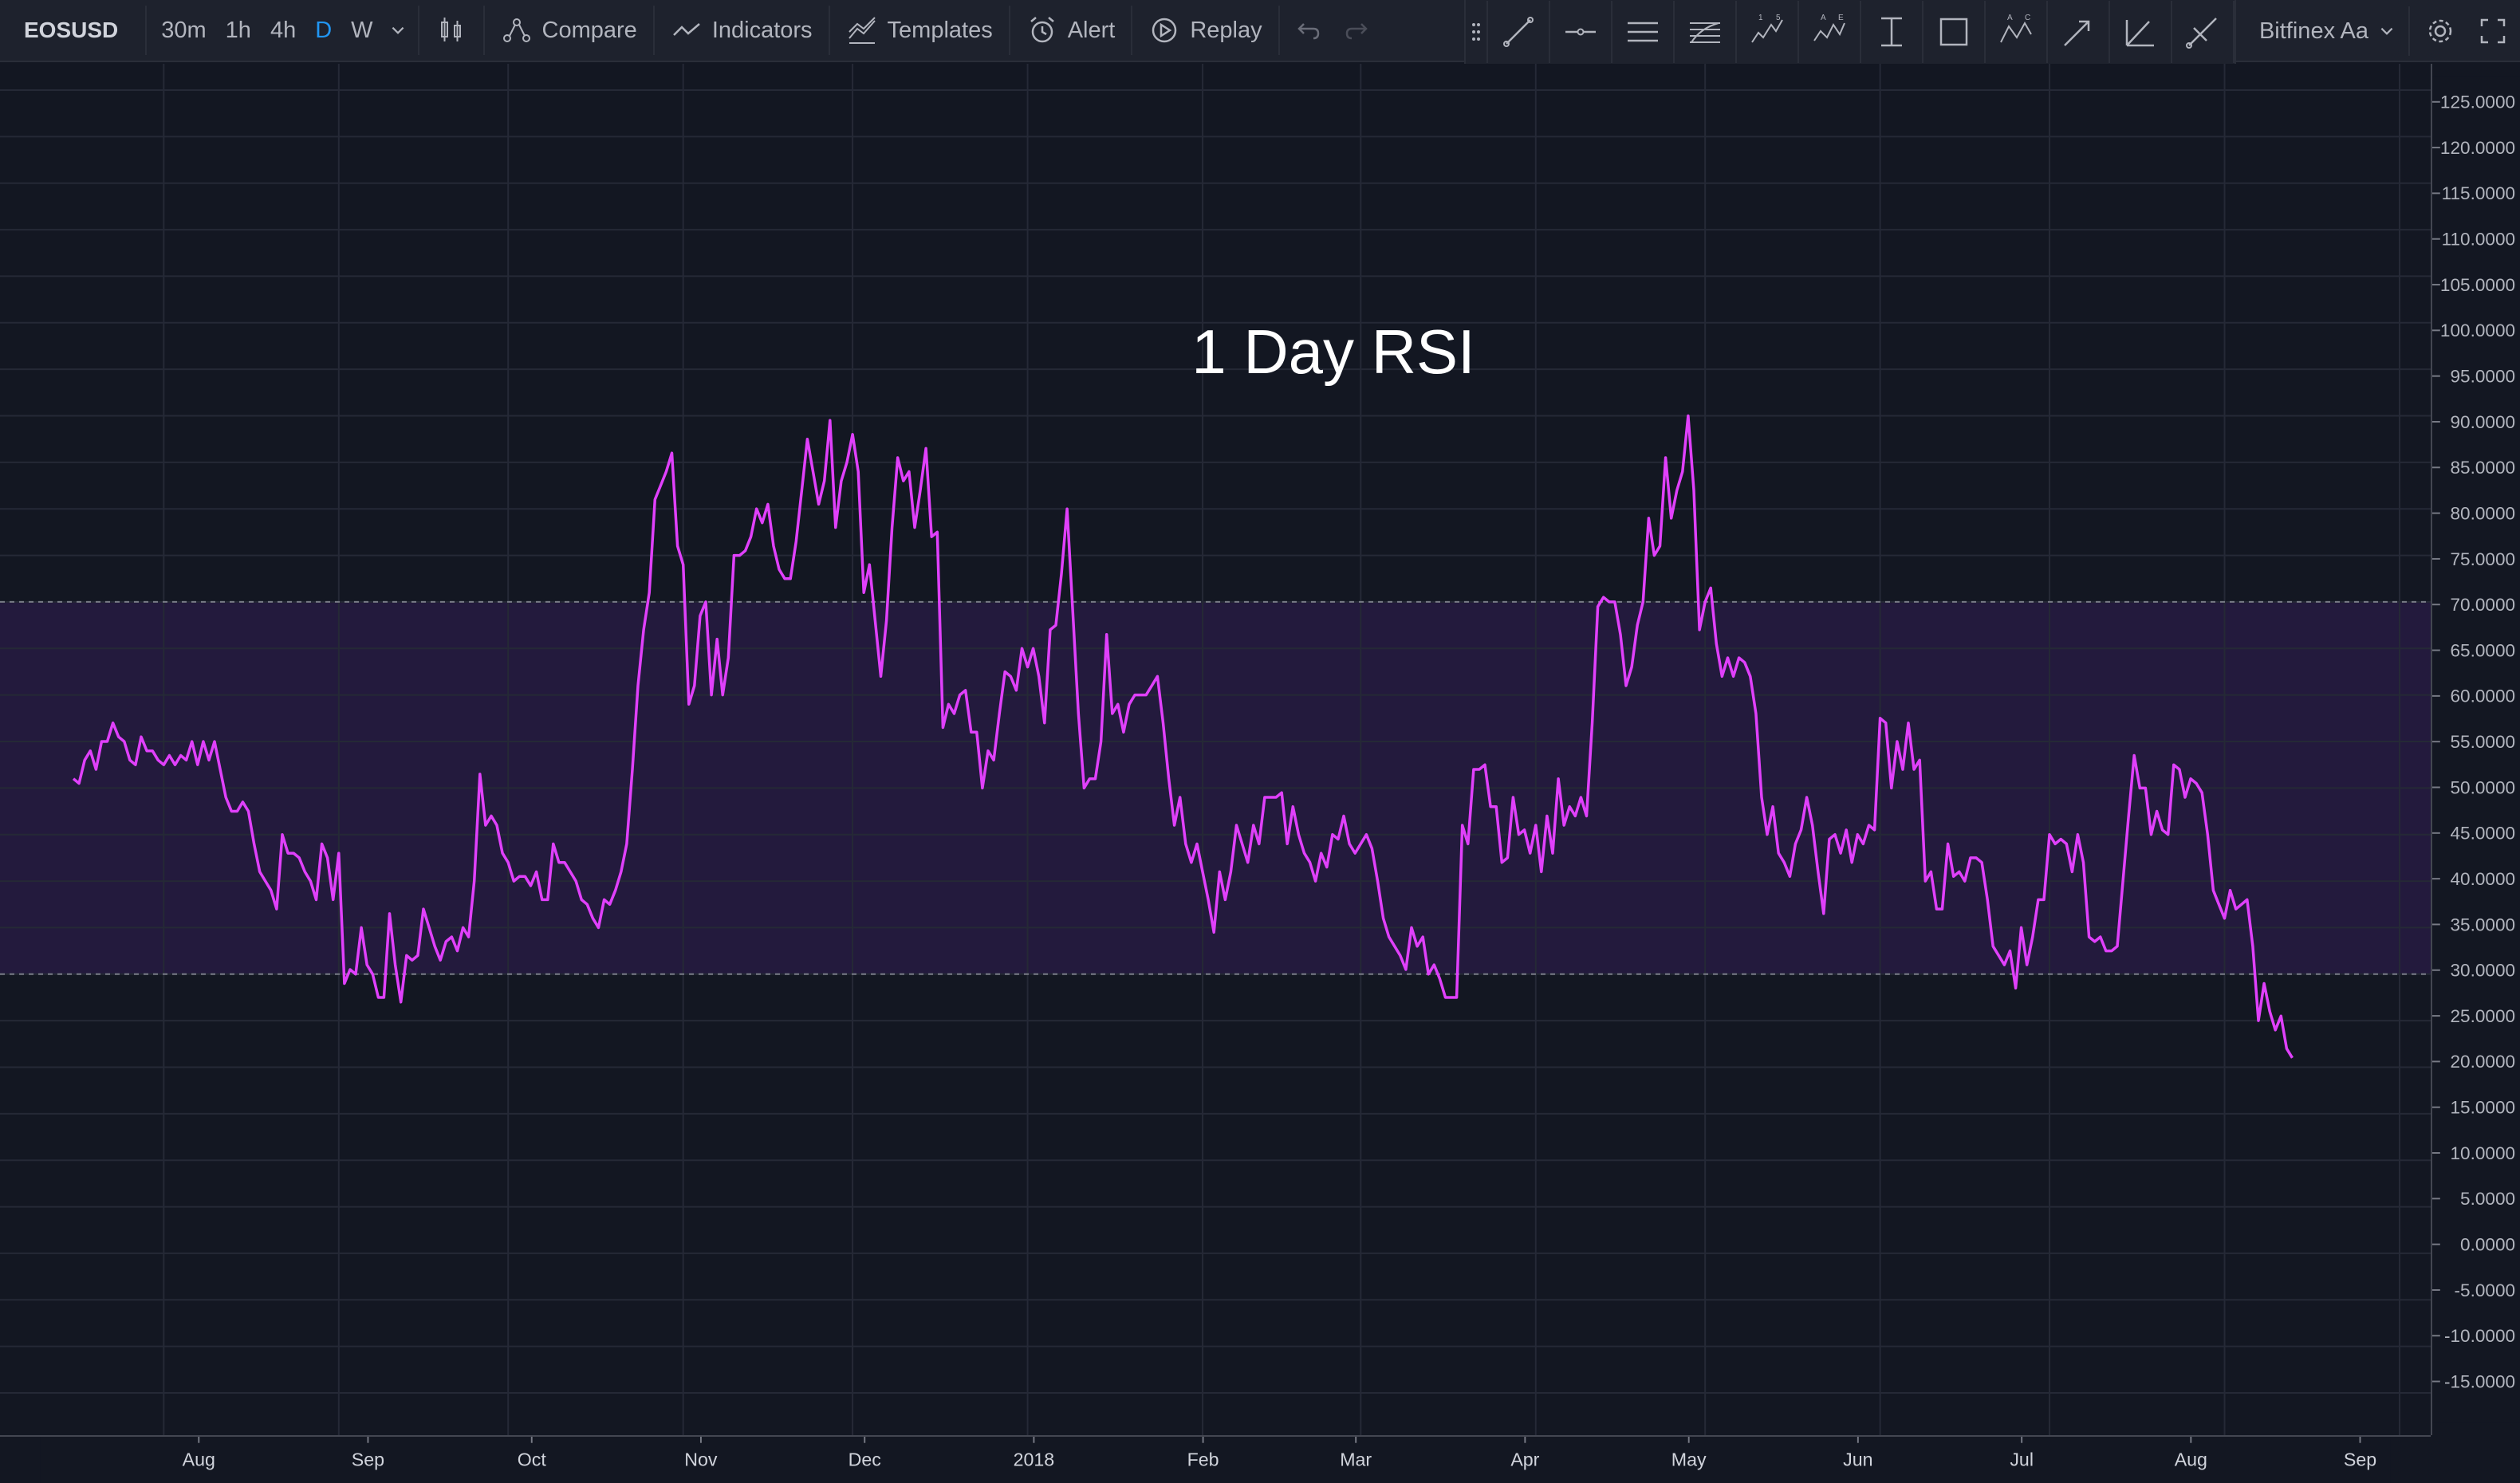  What do you see at coordinates (862, 30) in the screenshot?
I see `templates-icon` at bounding box center [862, 30].